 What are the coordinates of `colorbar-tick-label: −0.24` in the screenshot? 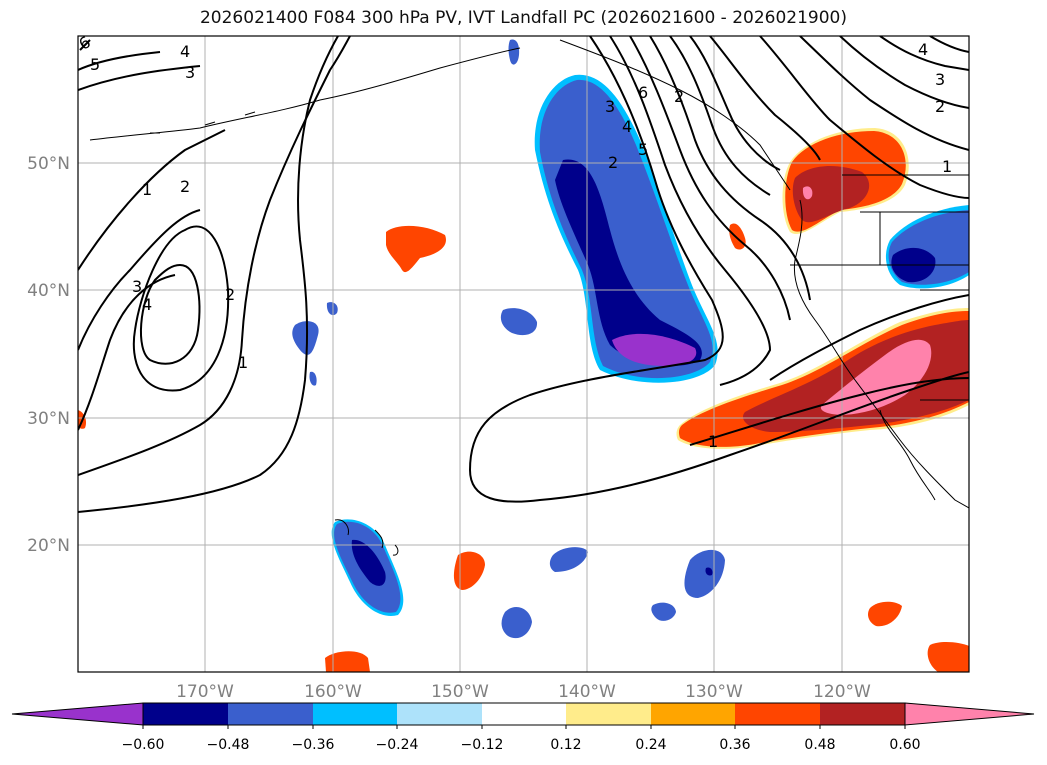 It's located at (397, 745).